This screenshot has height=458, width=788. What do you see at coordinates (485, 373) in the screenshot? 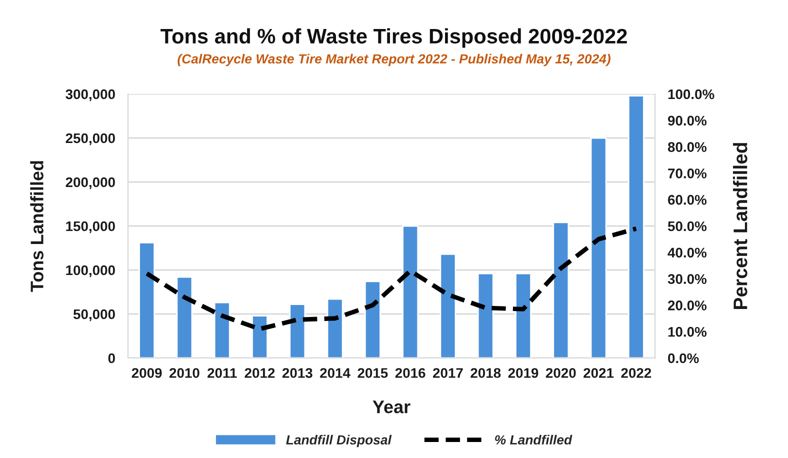
I see `x-tick-label: 2018` at bounding box center [485, 373].